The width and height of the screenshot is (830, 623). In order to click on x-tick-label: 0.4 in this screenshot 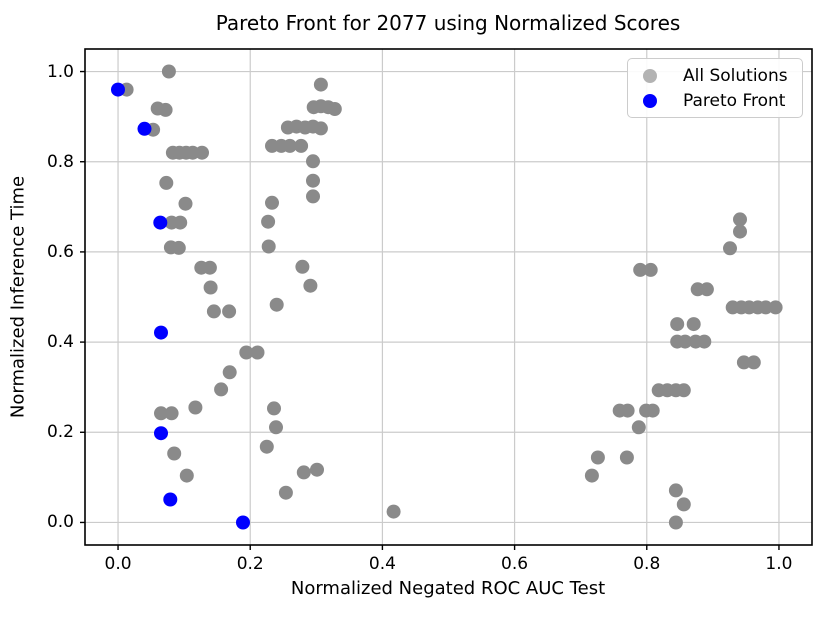, I will do `click(382, 564)`.